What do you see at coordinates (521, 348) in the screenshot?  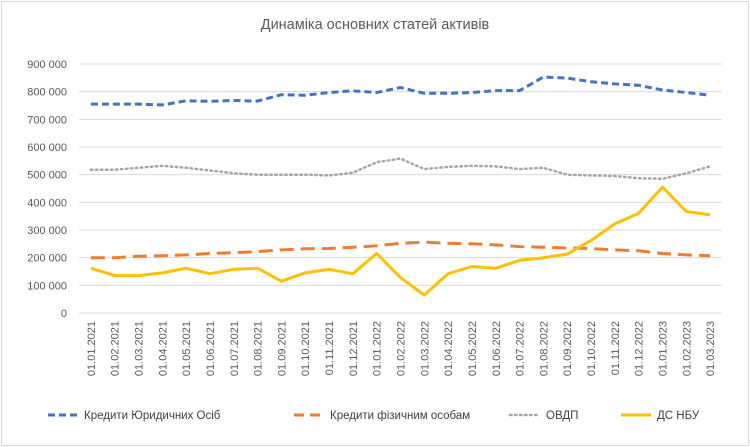 I see `x-tick-label: 01.07.2022` at bounding box center [521, 348].